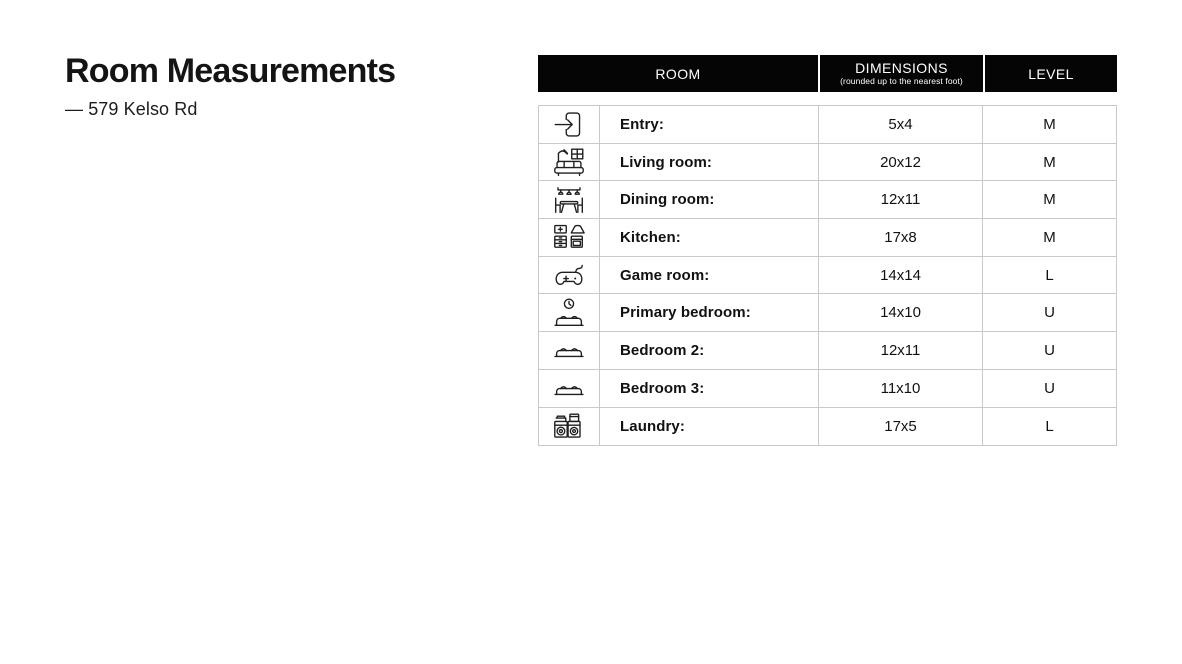  I want to click on room-label: Bedroom 2:, so click(709, 350).